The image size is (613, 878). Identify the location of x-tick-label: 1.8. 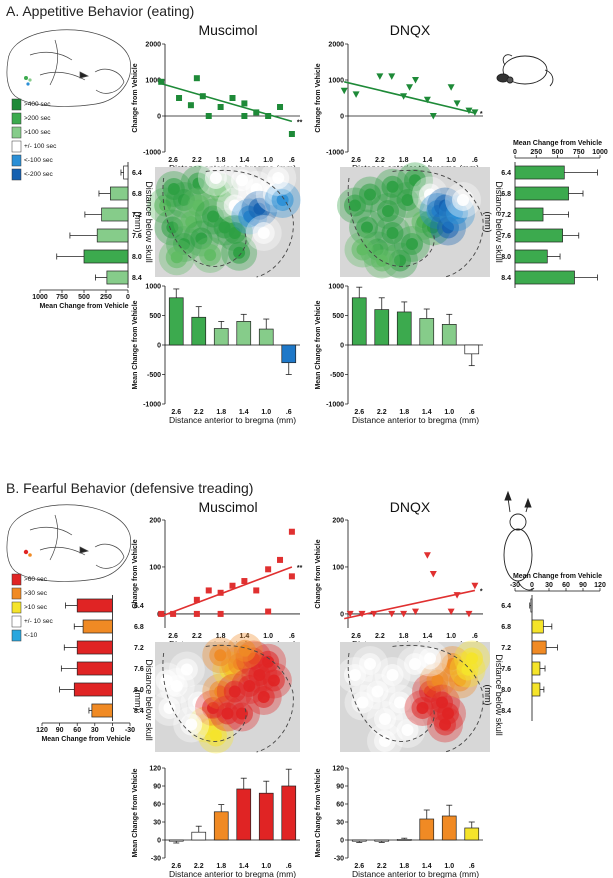
(404, 160).